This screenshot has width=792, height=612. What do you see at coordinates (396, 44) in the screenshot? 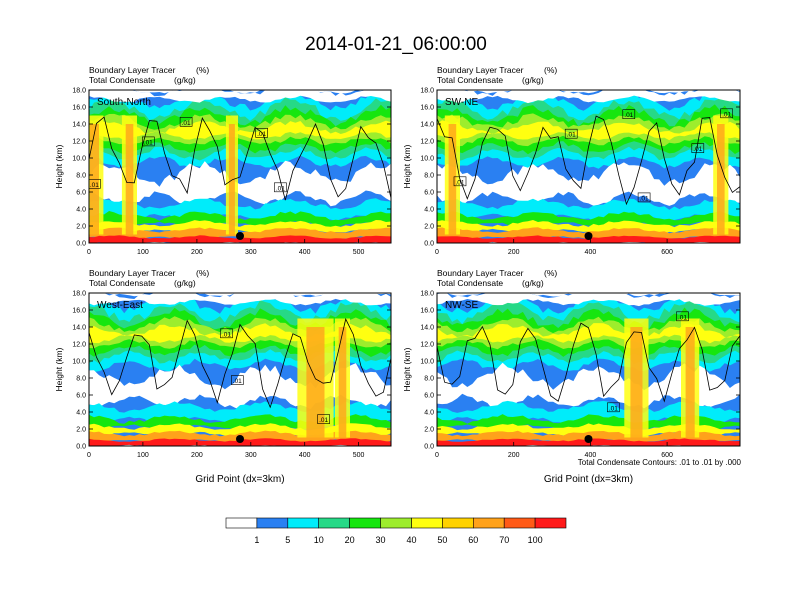
I see `figure-title: 2014-01-21_06:00:00` at bounding box center [396, 44].